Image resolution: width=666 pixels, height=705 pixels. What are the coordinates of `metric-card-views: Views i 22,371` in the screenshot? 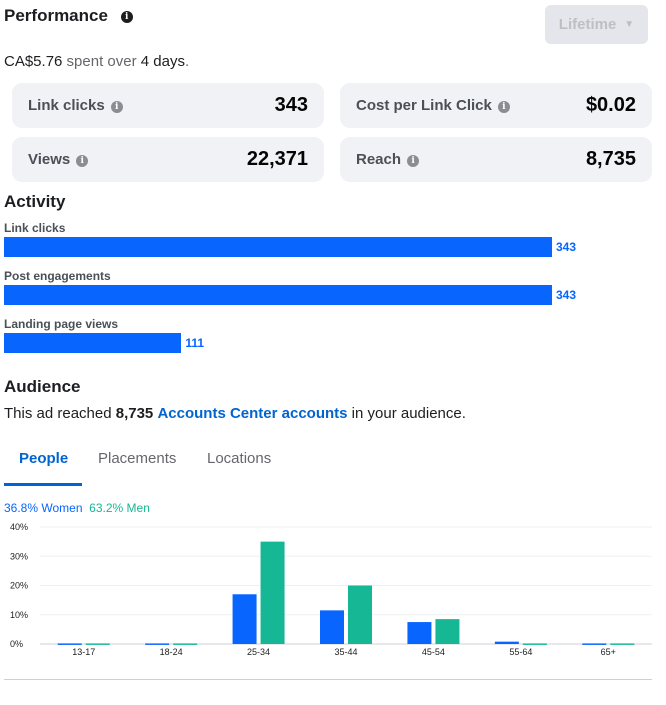 It's located at (168, 159).